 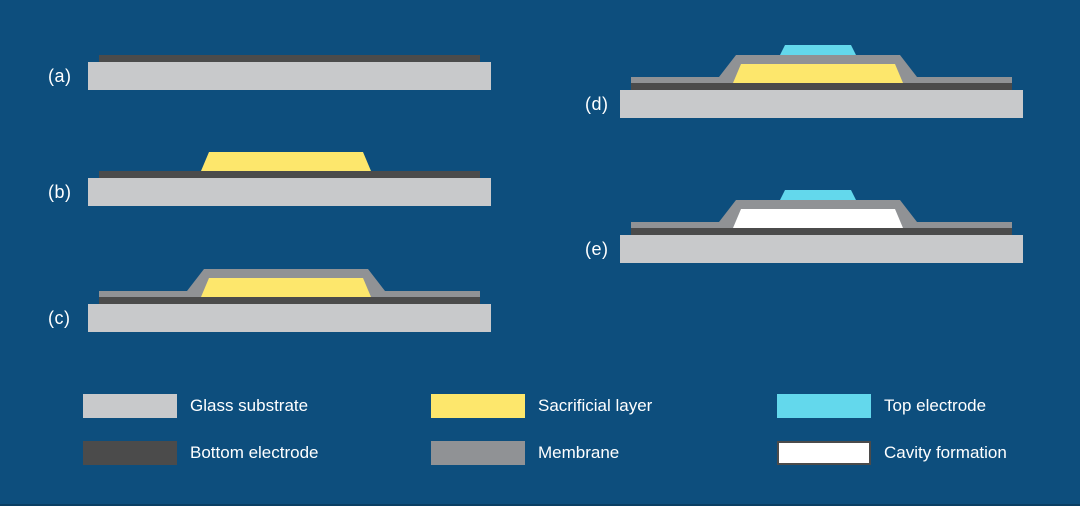 I want to click on sacrificial-layer-swatch, so click(x=478, y=406).